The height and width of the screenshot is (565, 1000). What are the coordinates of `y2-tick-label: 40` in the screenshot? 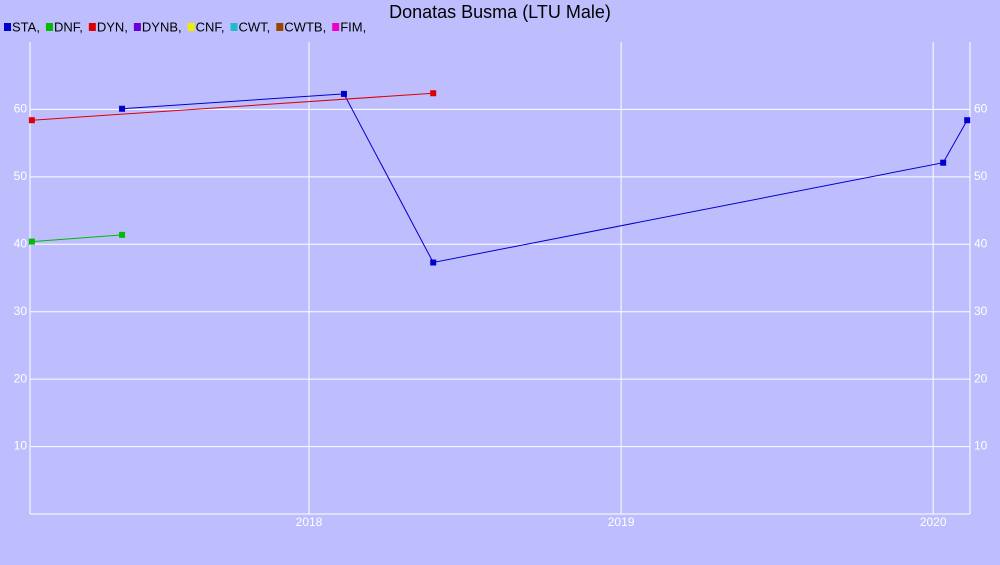 It's located at (981, 243).